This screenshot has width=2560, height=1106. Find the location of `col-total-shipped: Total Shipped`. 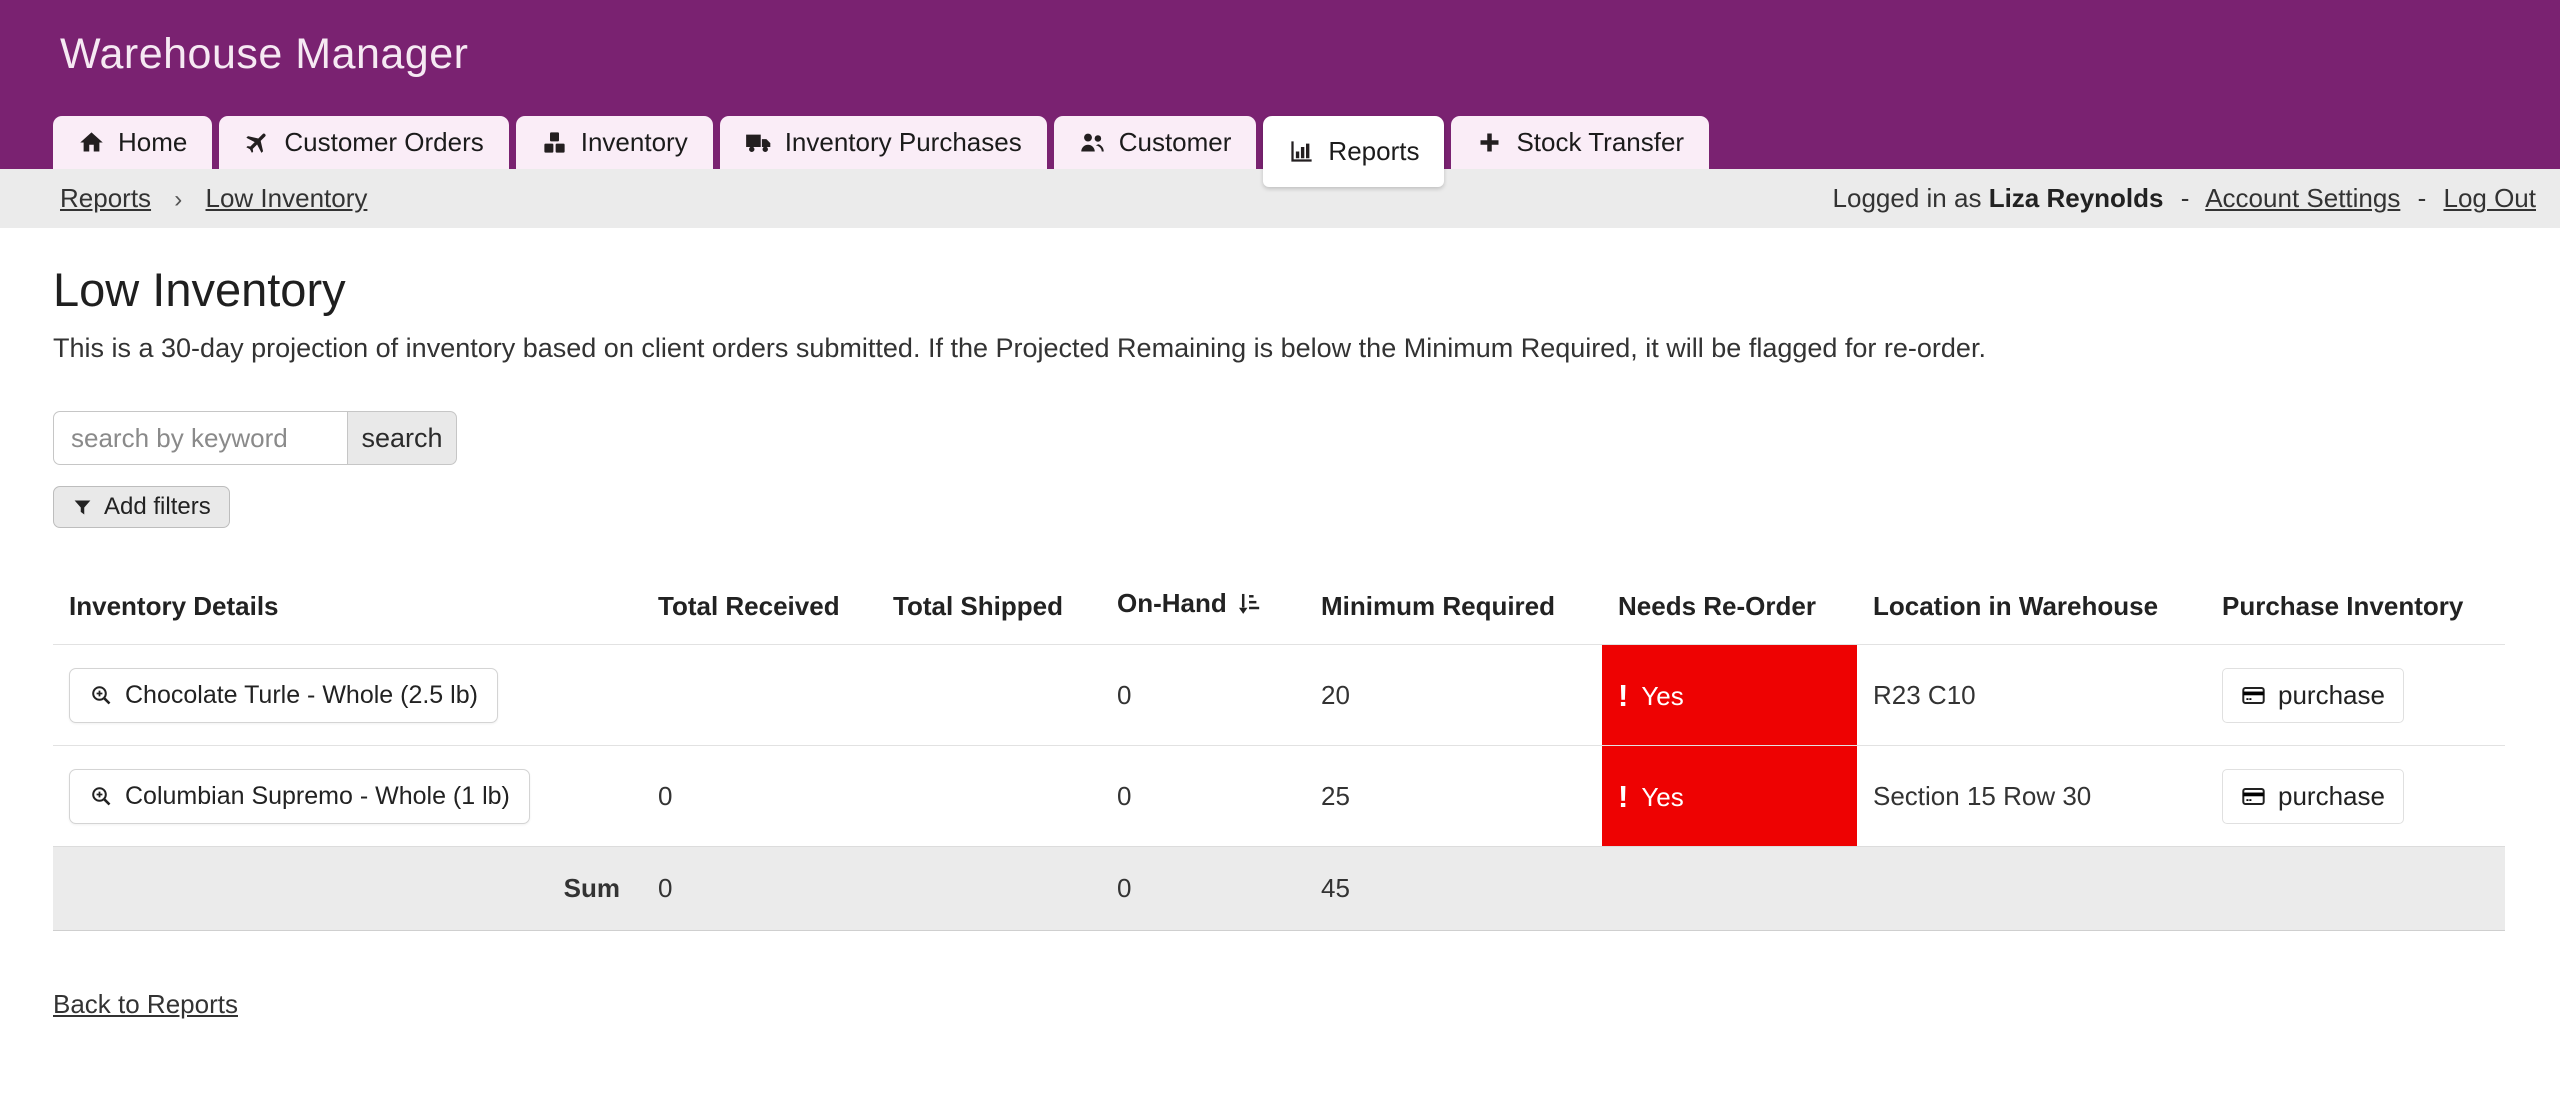

col-total-shipped: Total Shipped is located at coordinates (978, 605).